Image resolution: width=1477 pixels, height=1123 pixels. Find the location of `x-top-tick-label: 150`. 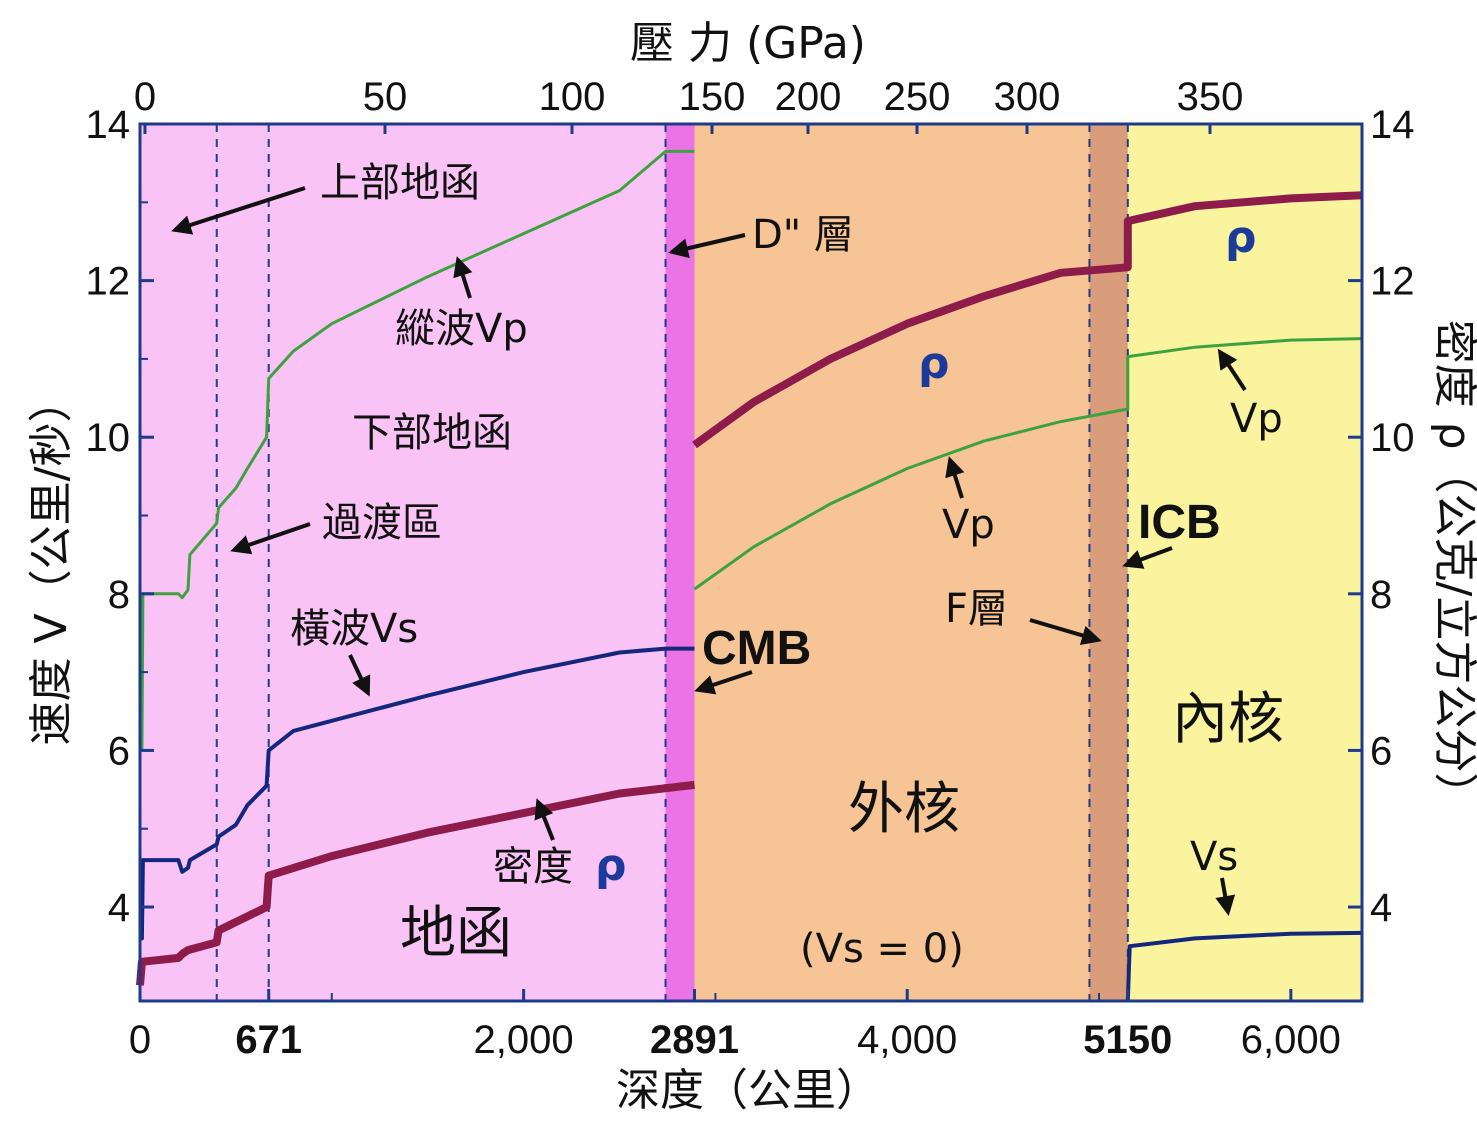

x-top-tick-label: 150 is located at coordinates (712, 97).